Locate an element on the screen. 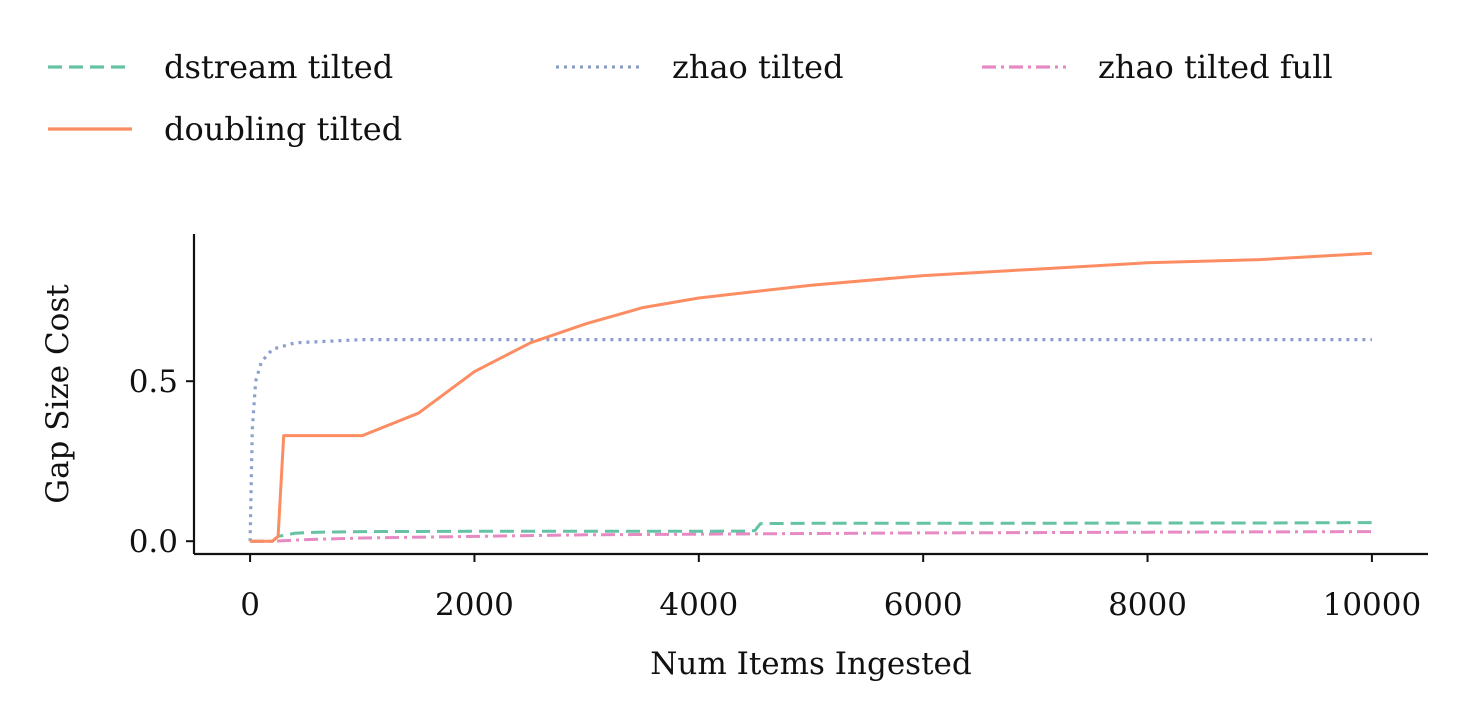  x-ticks: 0 2000 4000 6000 8000 10000 is located at coordinates (830, 588).